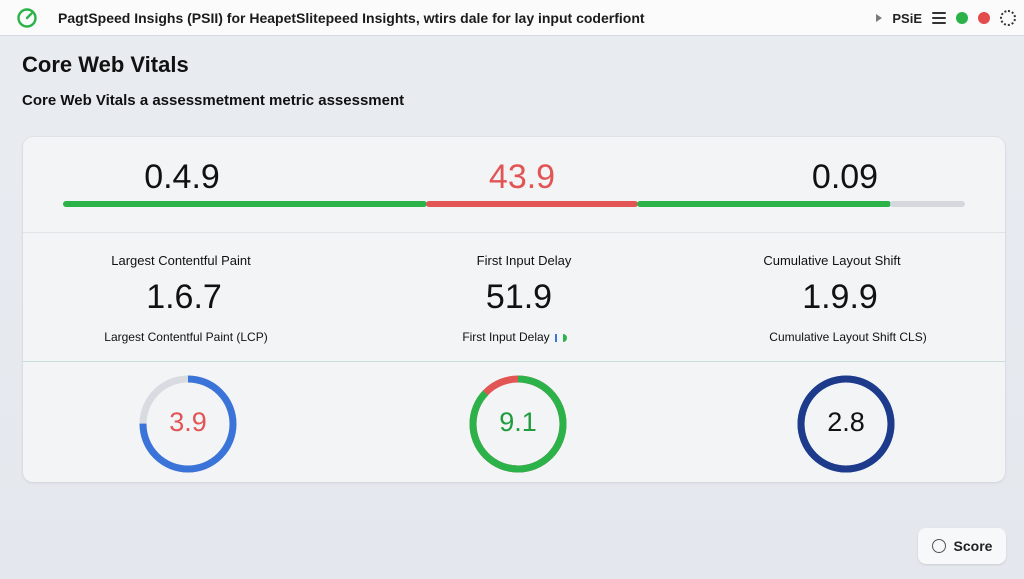 This screenshot has width=1024, height=579. Describe the element at coordinates (962, 18) in the screenshot. I see `green-status-dot` at that location.